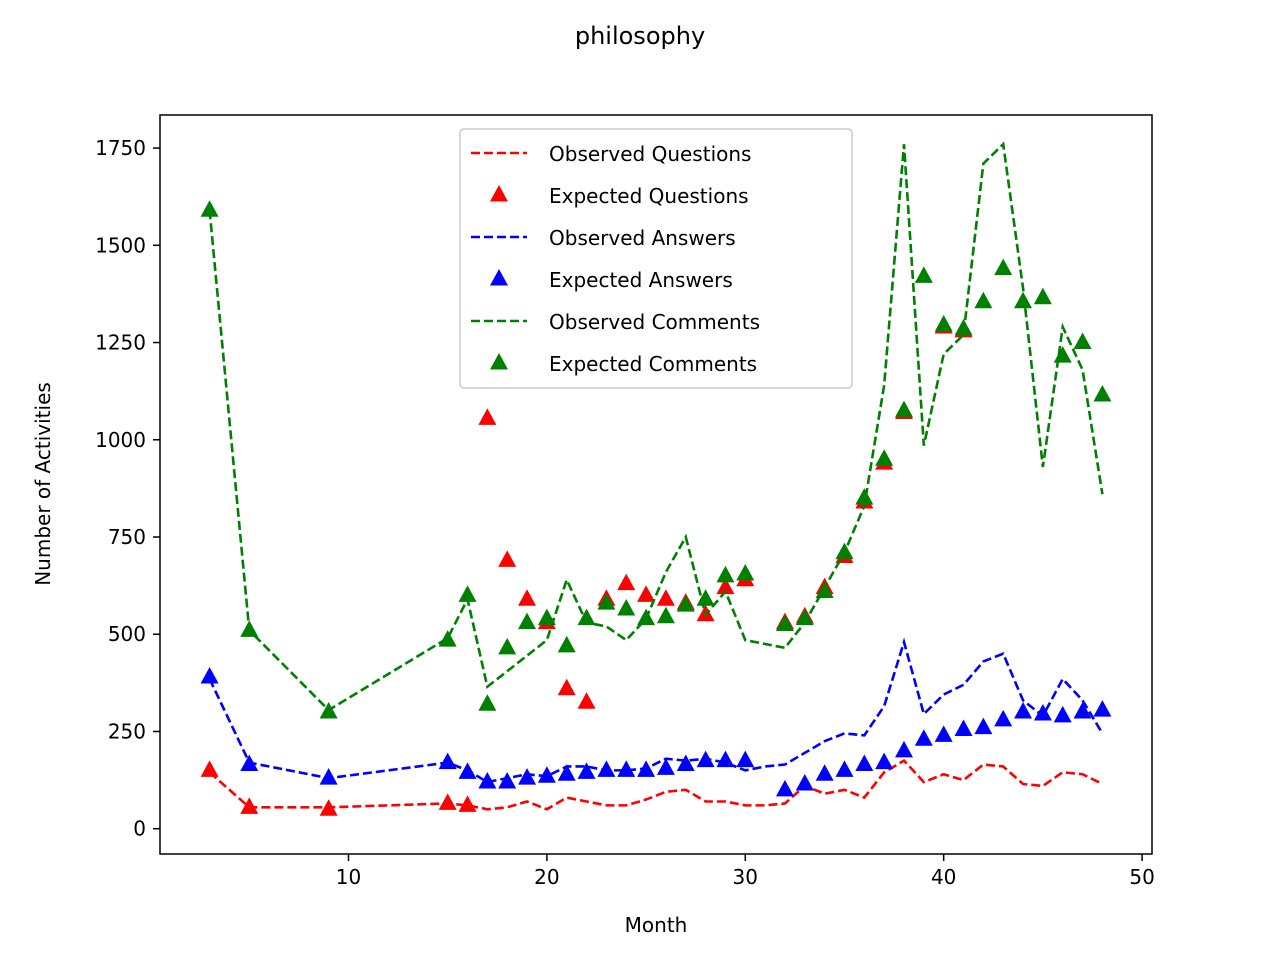 The height and width of the screenshot is (960, 1280). What do you see at coordinates (650, 154) in the screenshot?
I see `legend-label: Observed Questions` at bounding box center [650, 154].